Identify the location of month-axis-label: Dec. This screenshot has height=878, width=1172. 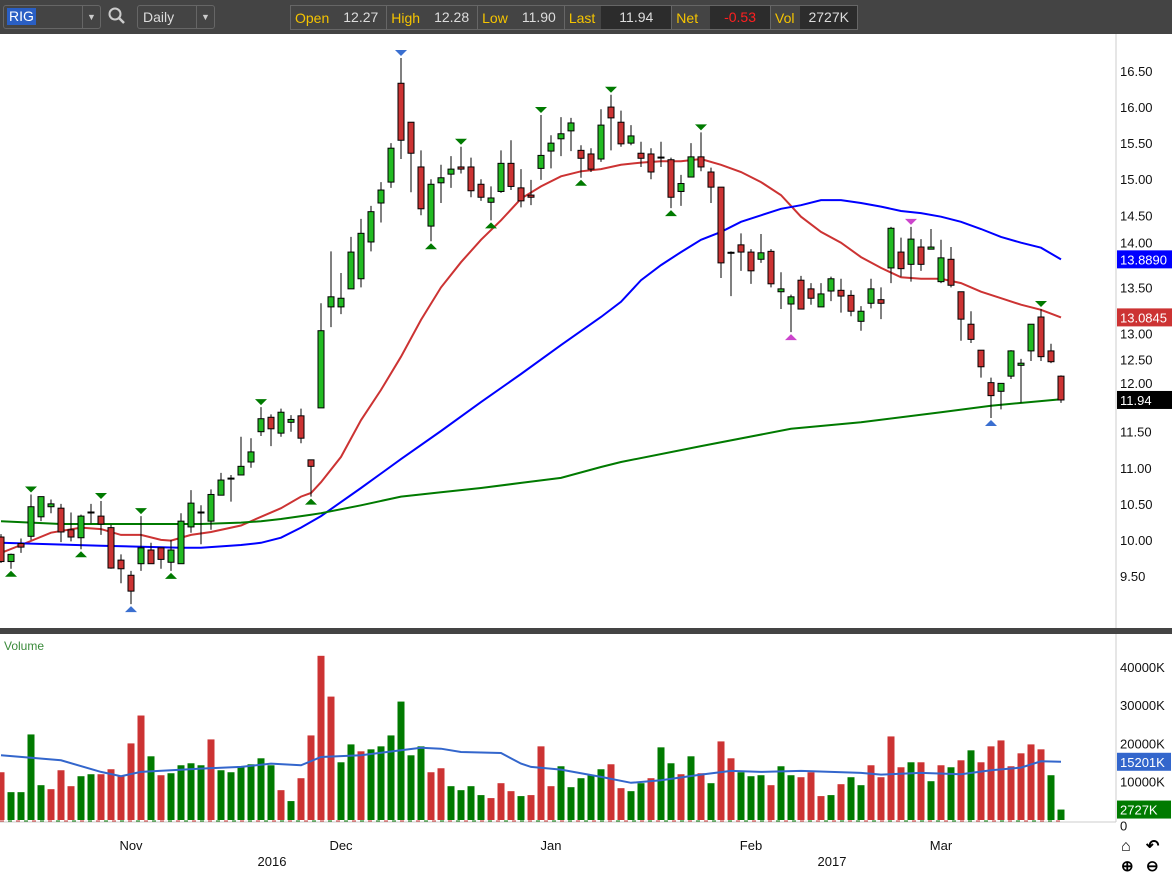
(341, 845).